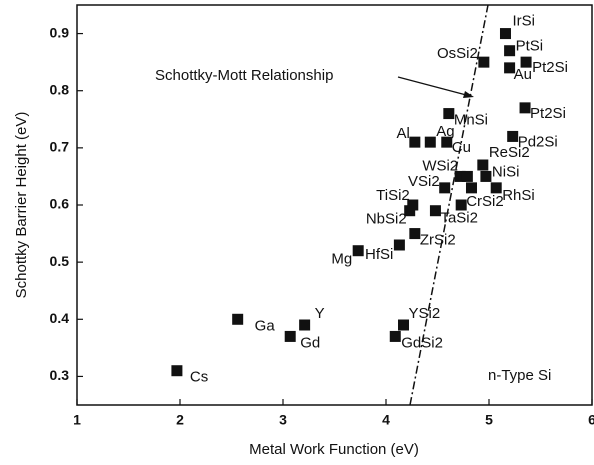  What do you see at coordinates (440, 165) in the screenshot?
I see `point-label: WSi2` at bounding box center [440, 165].